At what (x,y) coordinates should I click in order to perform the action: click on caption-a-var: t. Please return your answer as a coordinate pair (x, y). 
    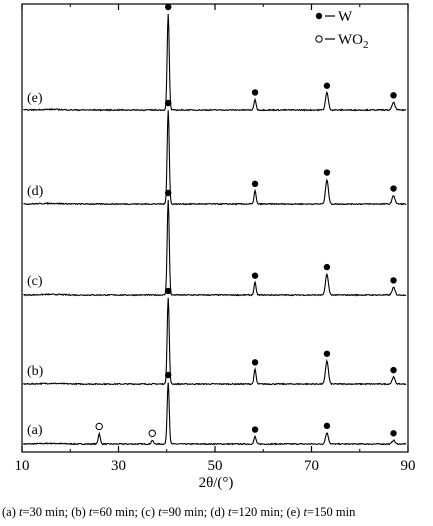
    Looking at the image, I should click on (21, 512).